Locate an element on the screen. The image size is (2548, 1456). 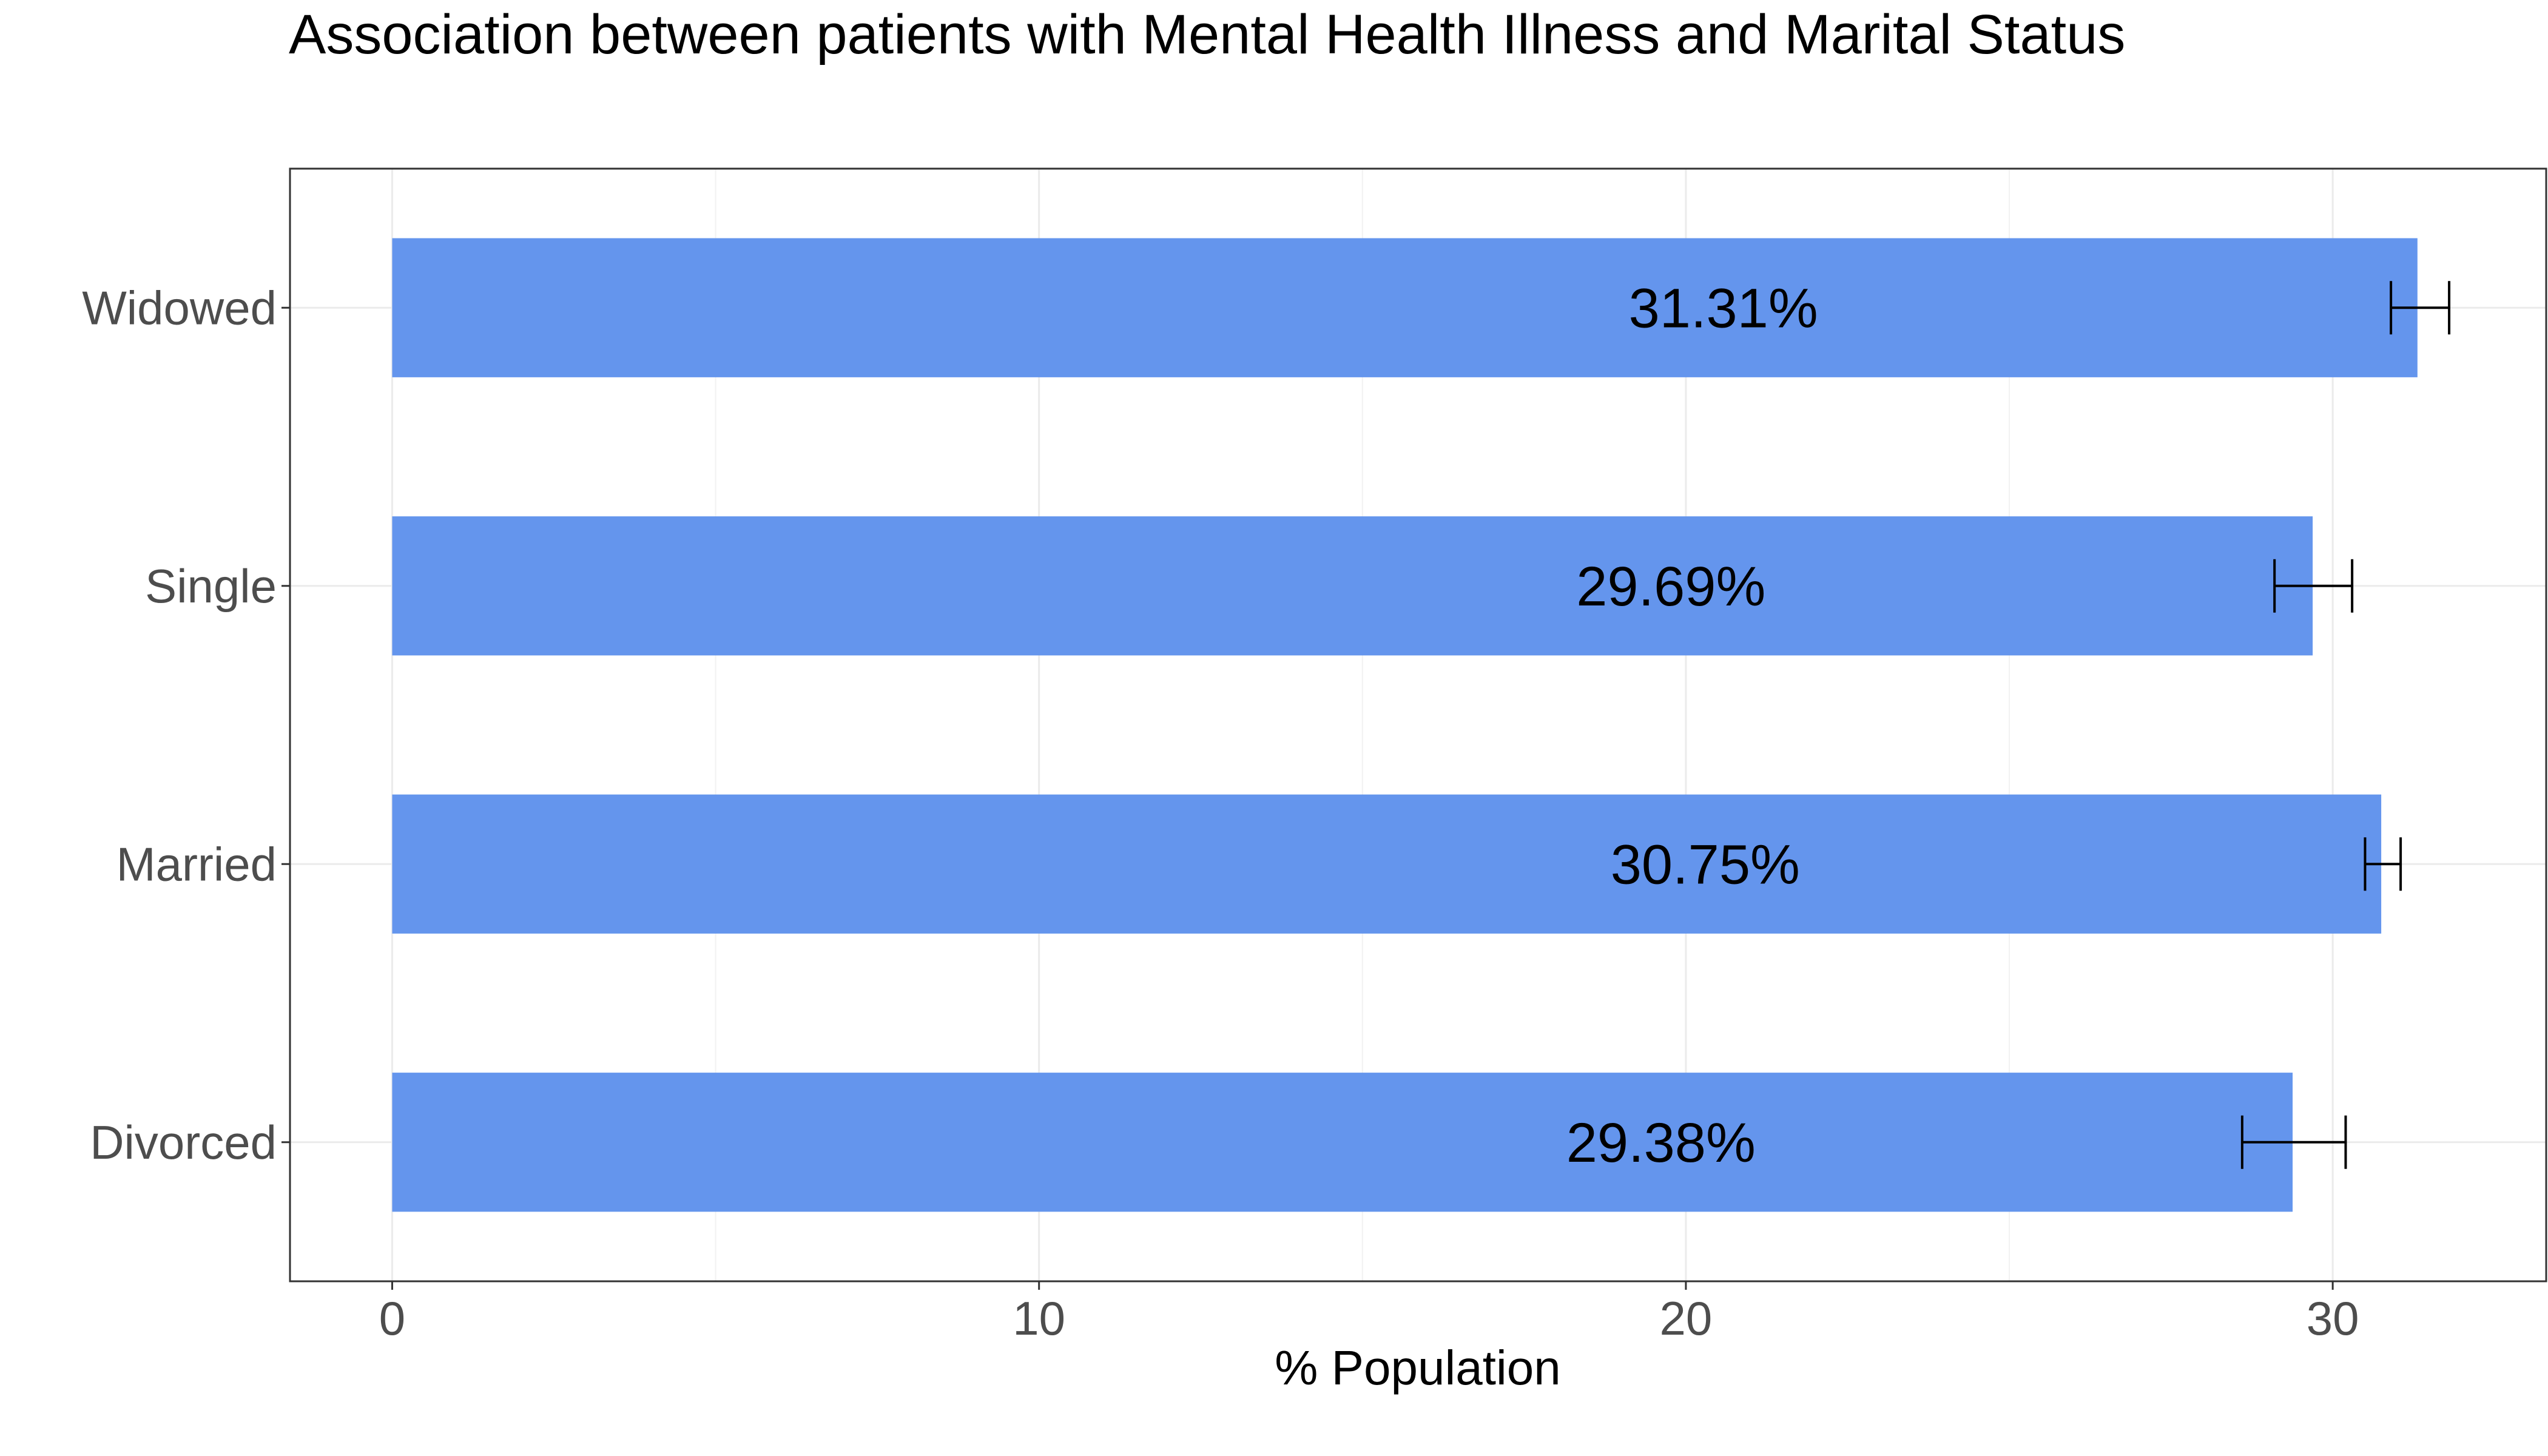
y-tick-label-single: Single is located at coordinates (211, 586).